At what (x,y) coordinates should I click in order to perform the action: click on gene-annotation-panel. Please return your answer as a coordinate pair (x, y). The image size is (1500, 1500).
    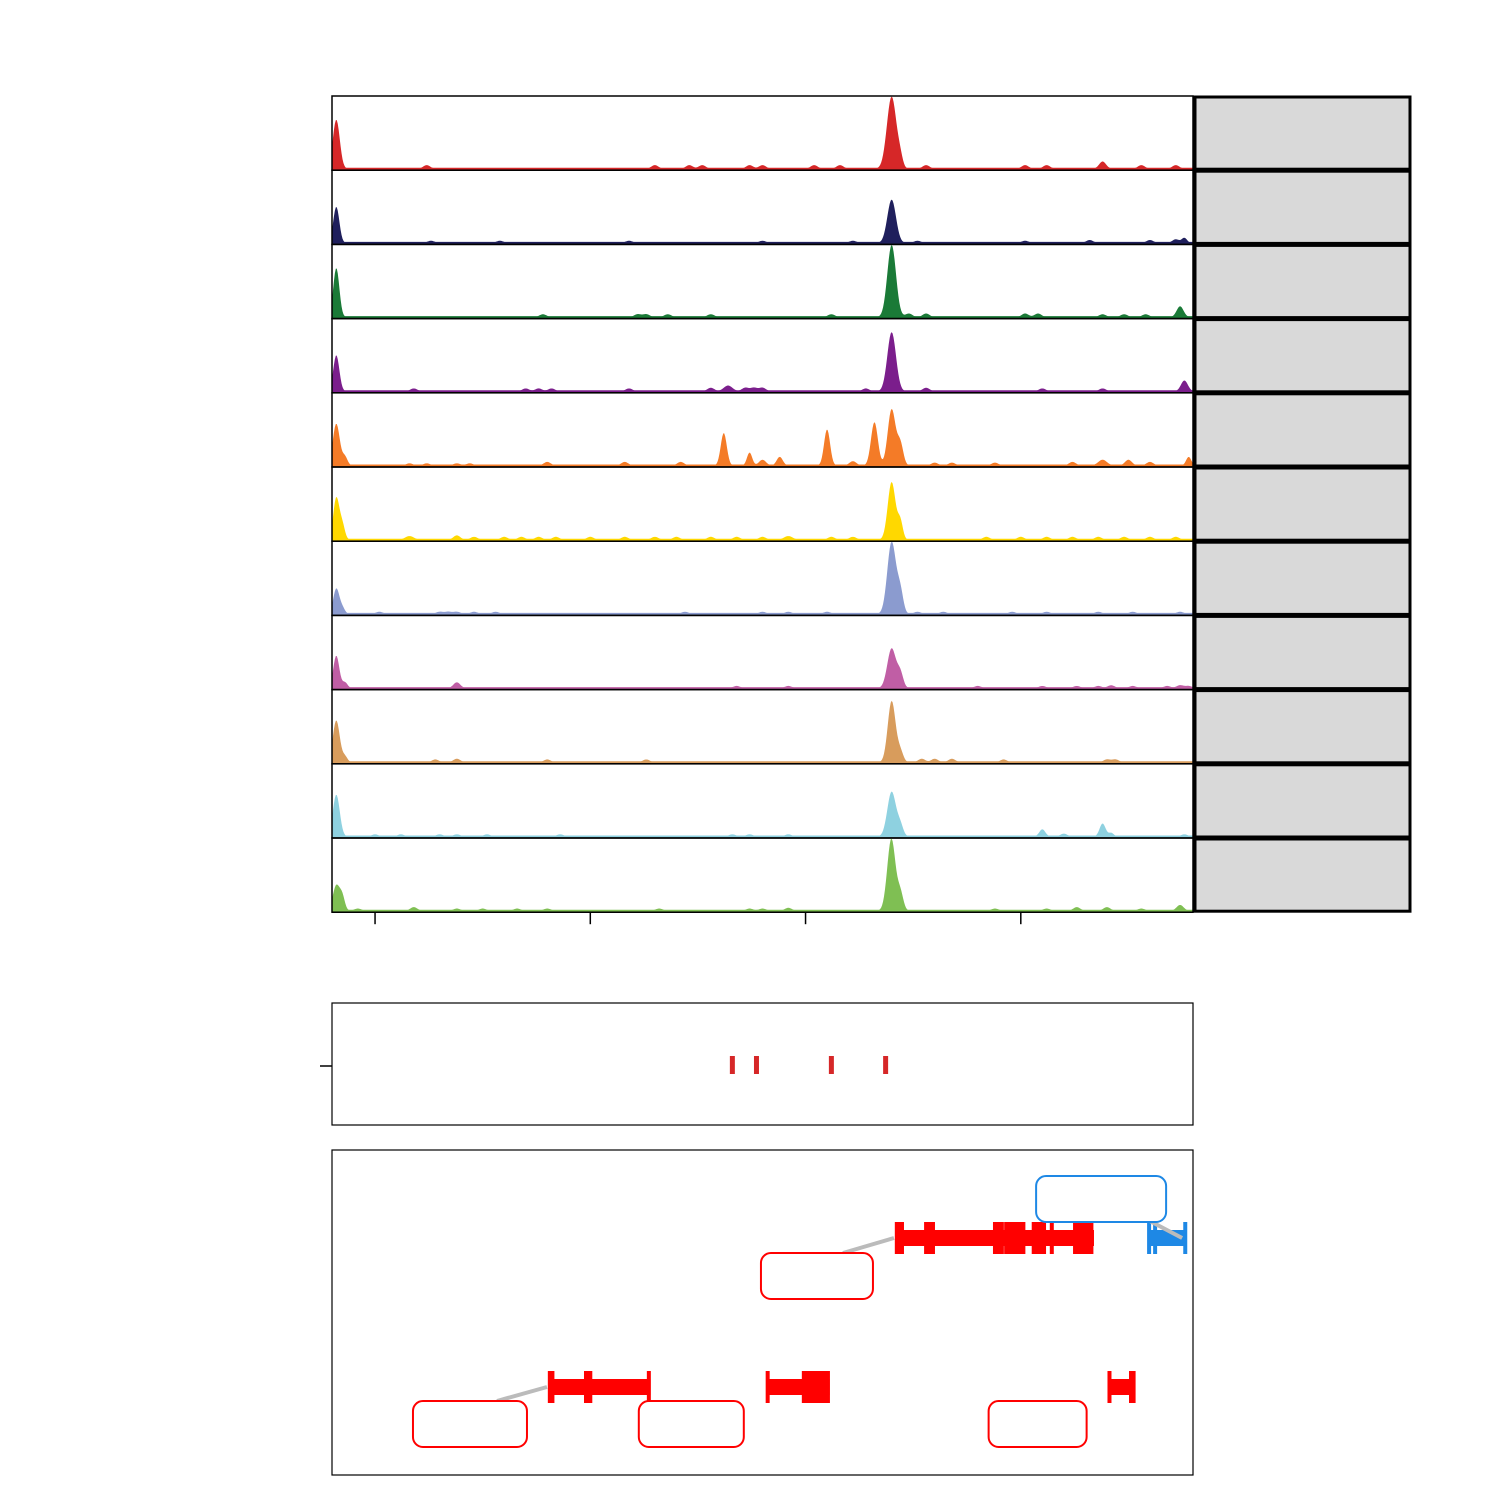
    Looking at the image, I should click on (762, 1312).